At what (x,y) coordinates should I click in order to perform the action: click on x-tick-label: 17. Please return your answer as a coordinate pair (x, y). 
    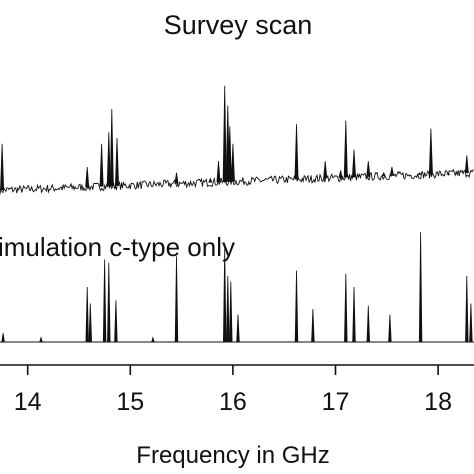
    Looking at the image, I should click on (336, 402).